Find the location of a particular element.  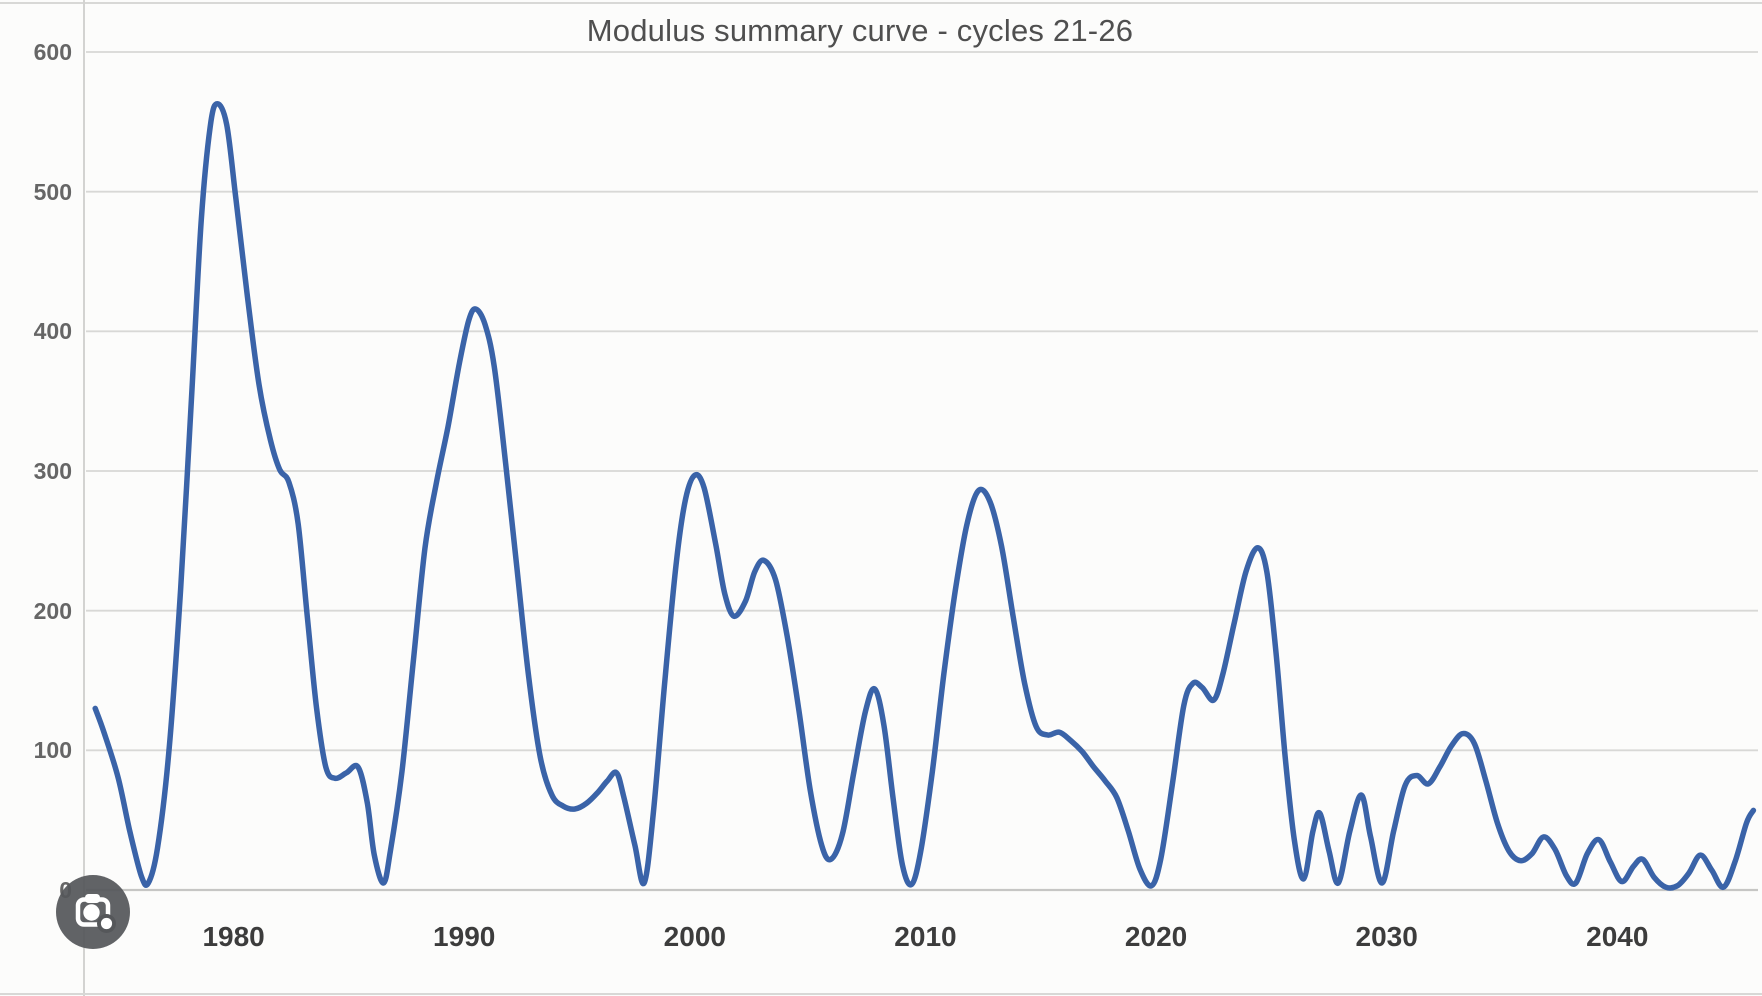

x-tick-label: 2000 is located at coordinates (694, 936).